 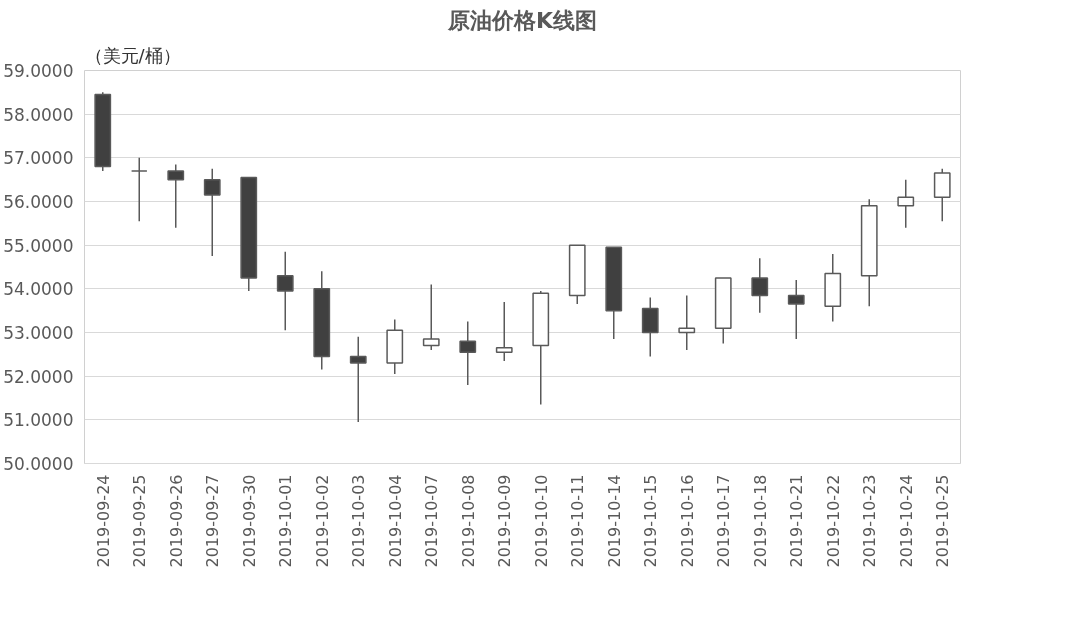 I want to click on x-tick-label: 2019-10-16, so click(x=687, y=521).